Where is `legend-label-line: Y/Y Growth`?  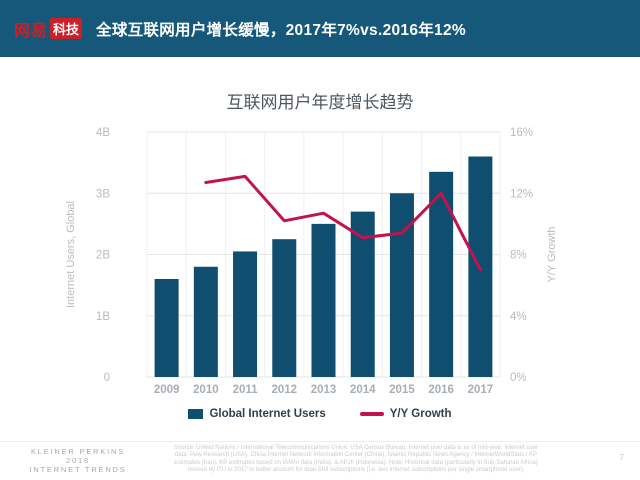
legend-label-line: Y/Y Growth is located at coordinates (420, 414).